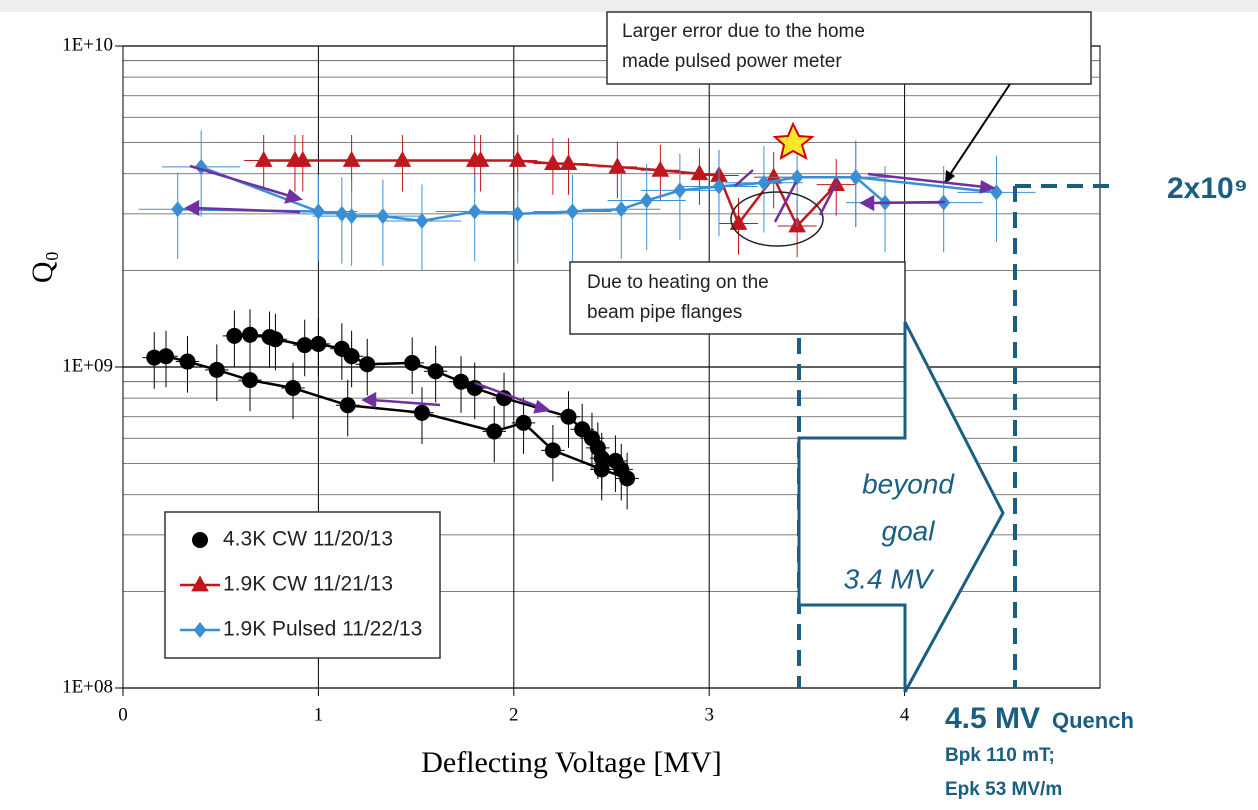 The image size is (1258, 810). Describe the element at coordinates (308, 584) in the screenshot. I see `legend-label: 1.9K CW 11/21/13` at that location.